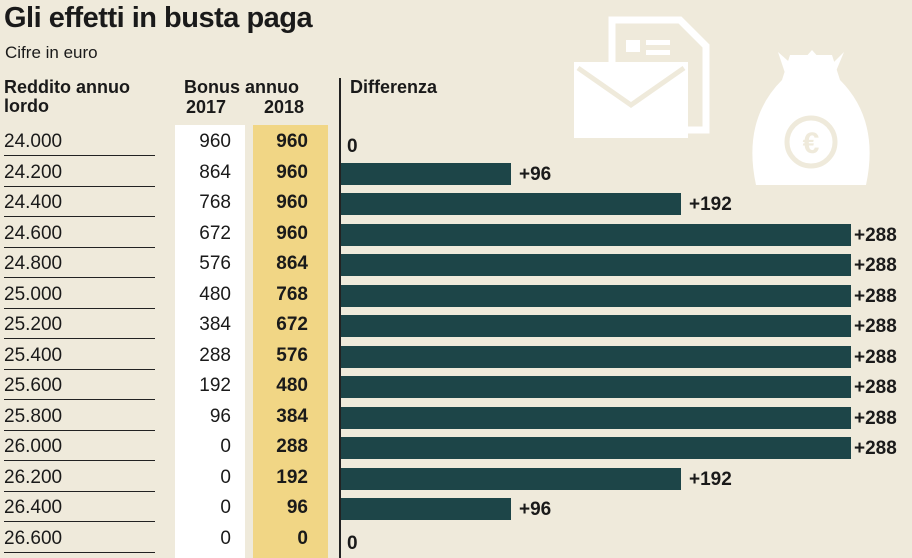 The image size is (912, 558). Describe the element at coordinates (33, 324) in the screenshot. I see `income-label: 25.200` at that location.